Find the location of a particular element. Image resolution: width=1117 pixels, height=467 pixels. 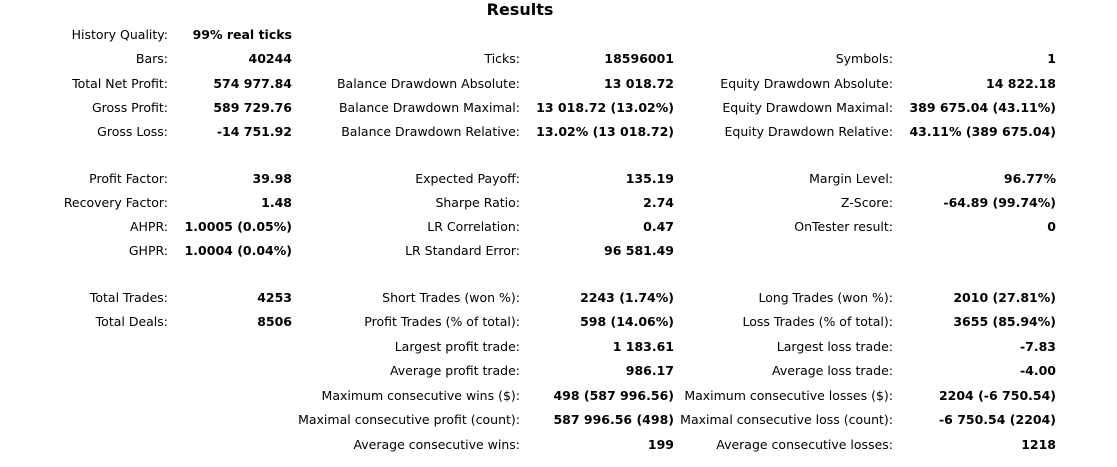

total-deals-value: 8506 is located at coordinates (274, 321).